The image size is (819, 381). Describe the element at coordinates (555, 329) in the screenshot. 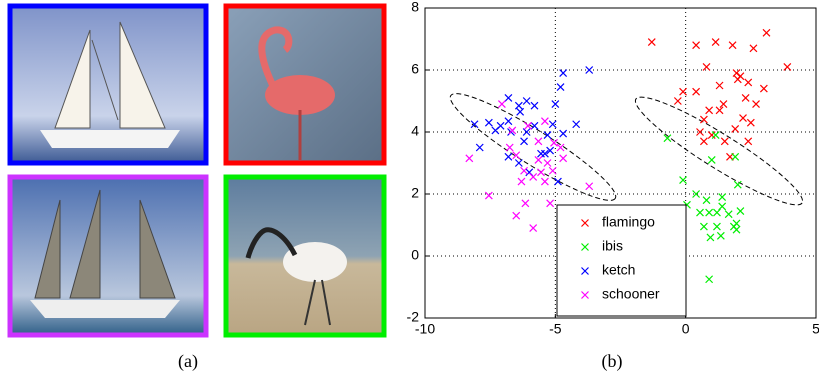

I see `x-tick-label: -5` at that location.